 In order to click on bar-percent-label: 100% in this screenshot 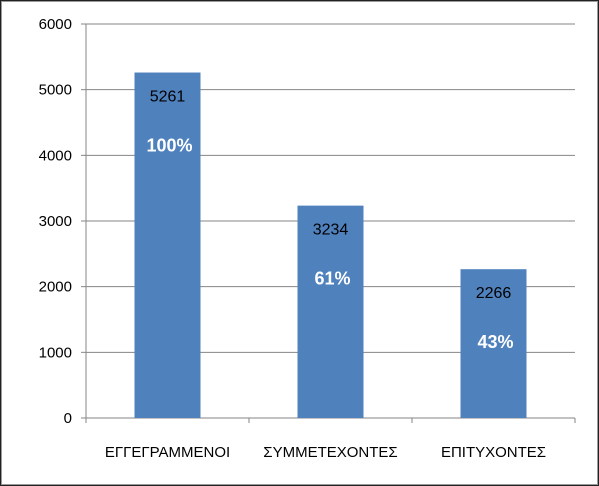, I will do `click(169, 146)`.